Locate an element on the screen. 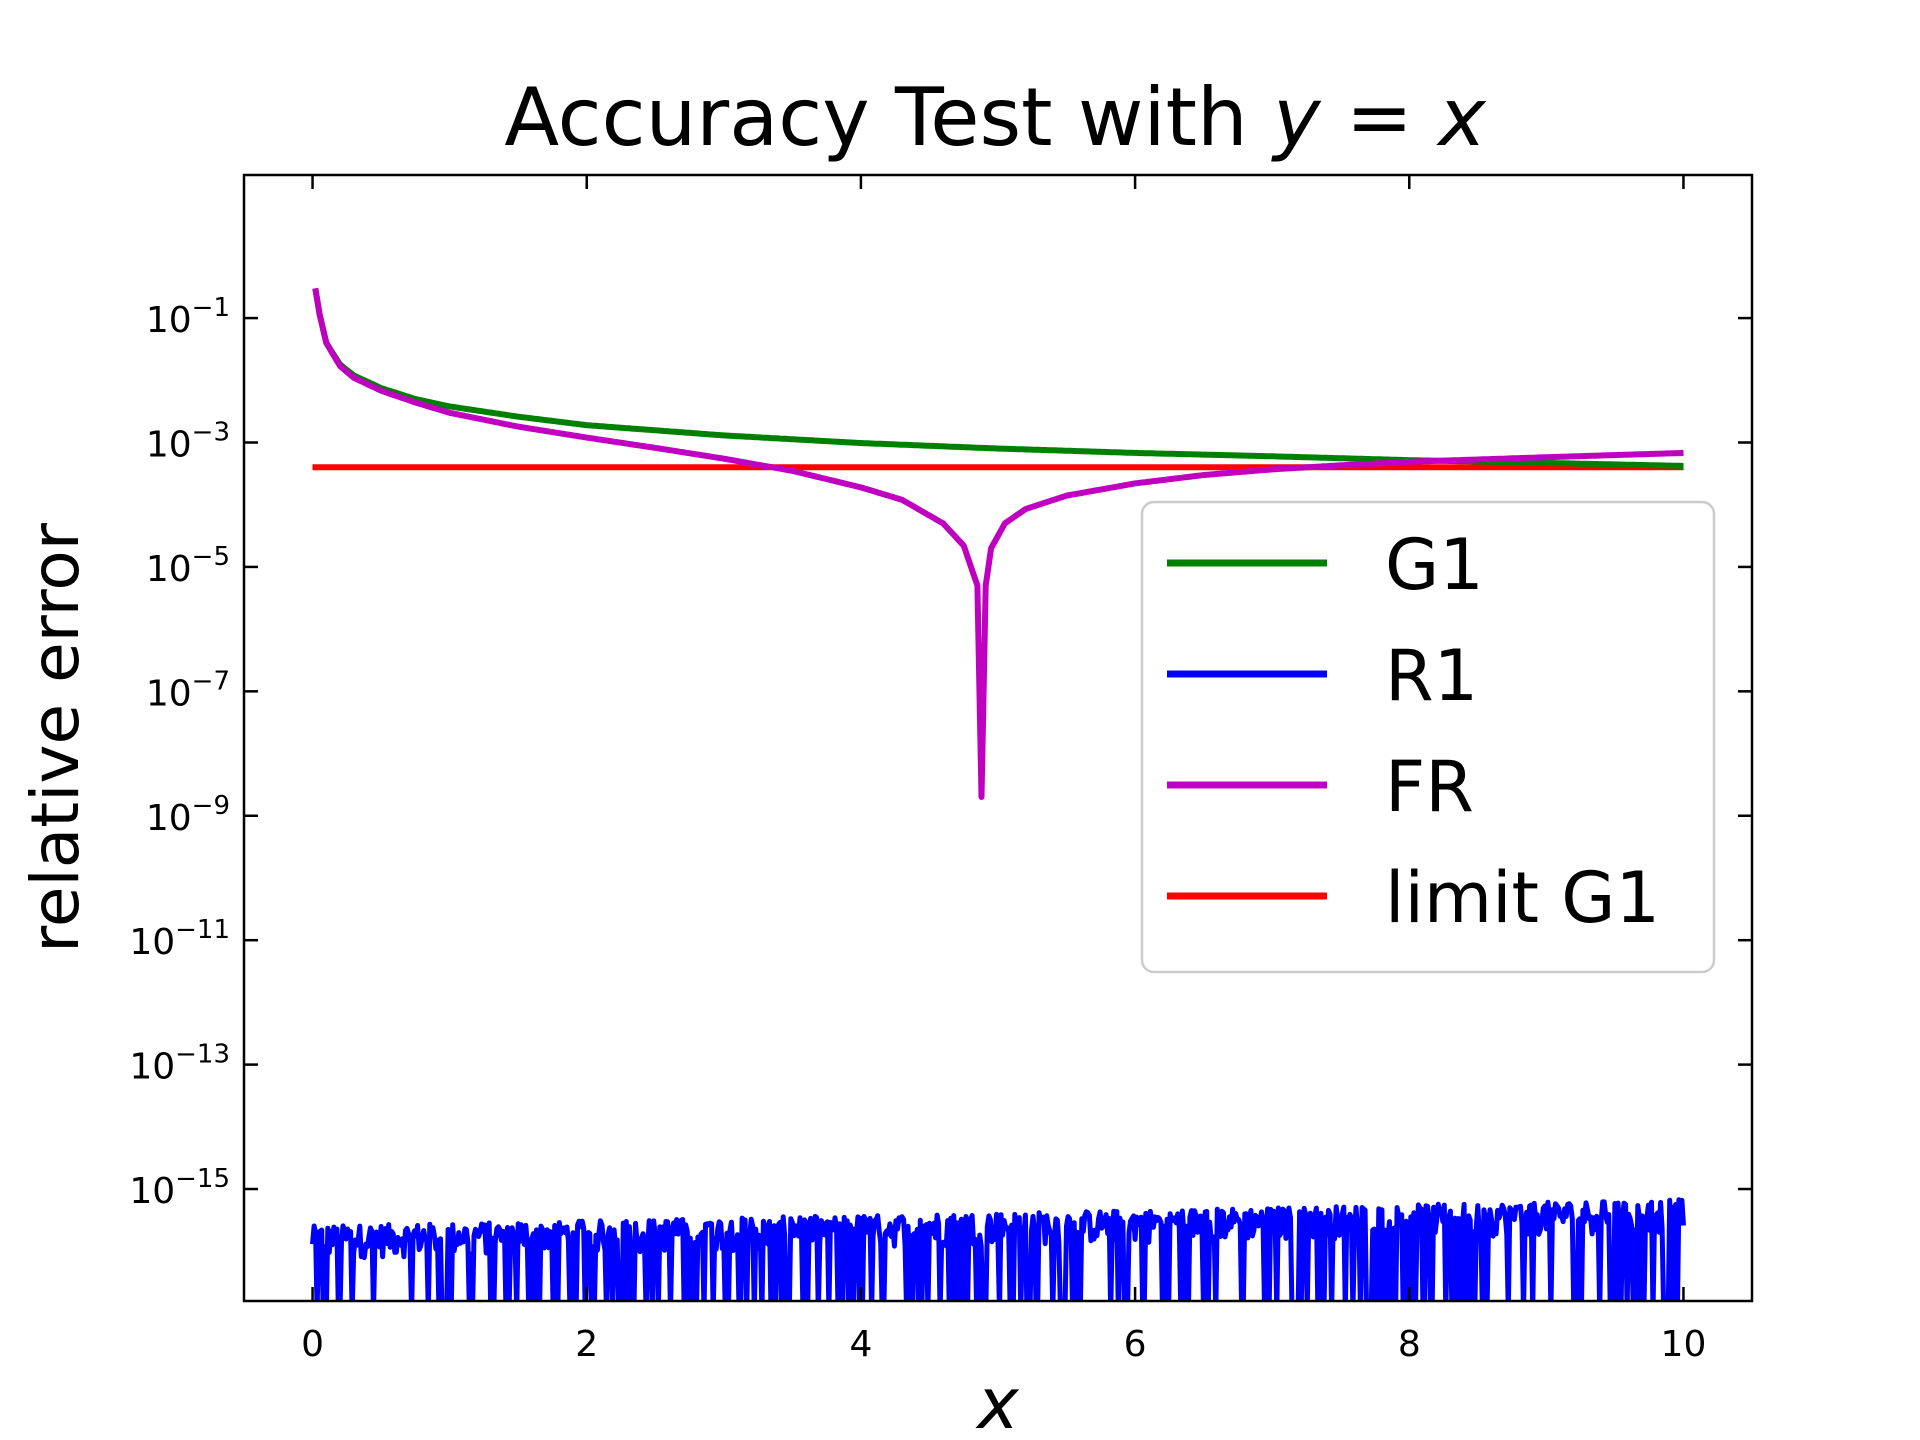  chart-title-math: y = x is located at coordinates (1379, 117).